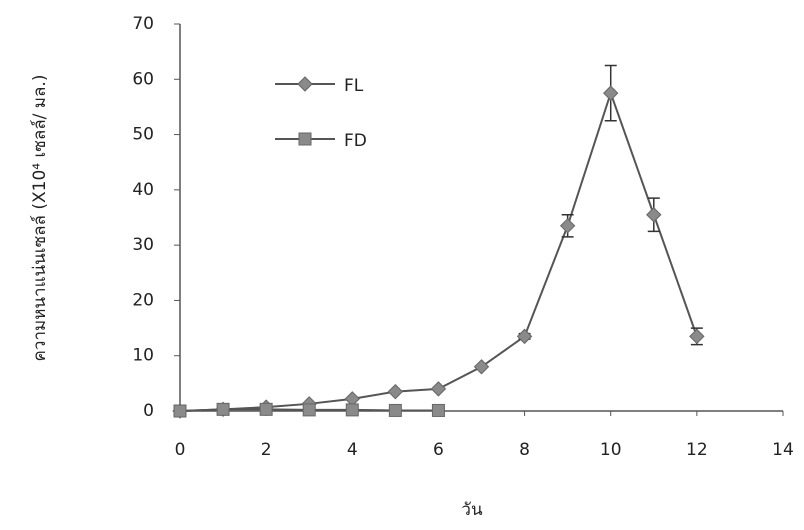 Image resolution: width=804 pixels, height=530 pixels. What do you see at coordinates (143, 190) in the screenshot?
I see `y-tick-label: 40` at bounding box center [143, 190].